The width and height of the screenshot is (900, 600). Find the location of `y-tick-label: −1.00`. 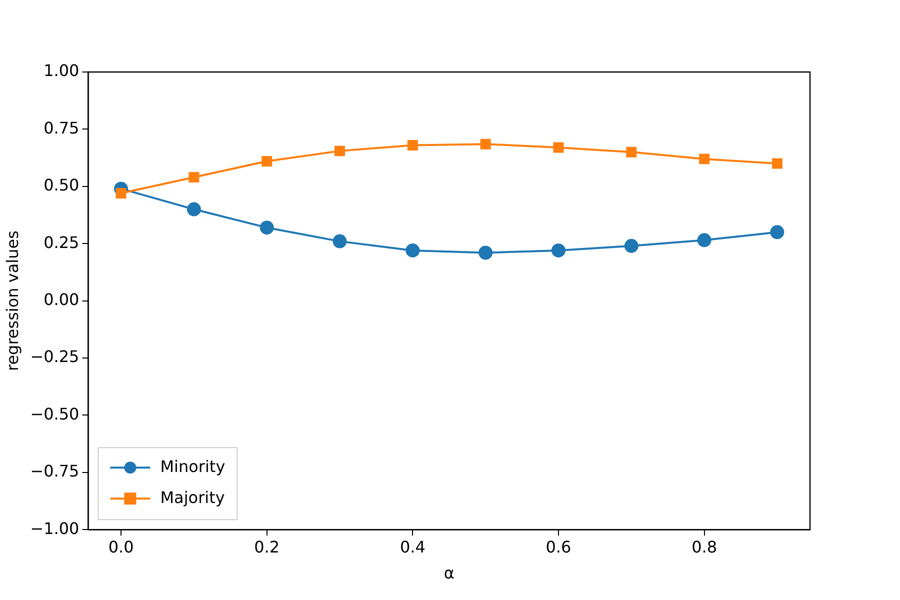

y-tick-label: −1.00 is located at coordinates (55, 528).